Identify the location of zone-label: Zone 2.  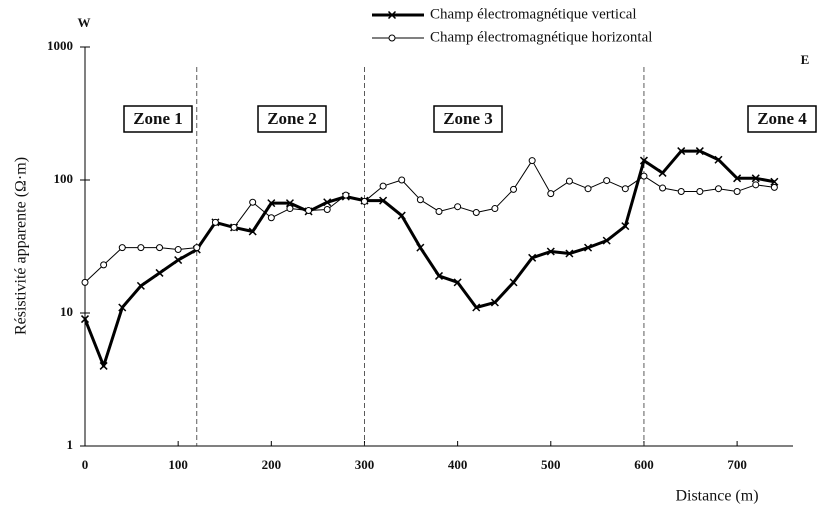
(292, 118).